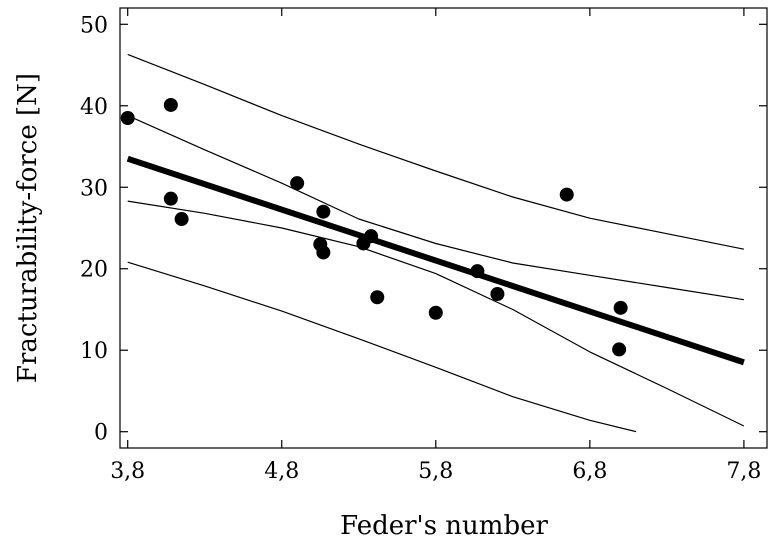  I want to click on y-tick-label: 50, so click(94, 25).